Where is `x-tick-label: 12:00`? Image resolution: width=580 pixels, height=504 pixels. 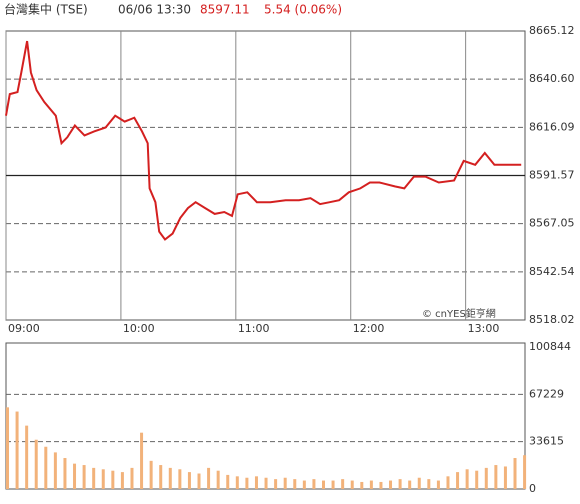 x-tick-label: 12:00 is located at coordinates (369, 328).